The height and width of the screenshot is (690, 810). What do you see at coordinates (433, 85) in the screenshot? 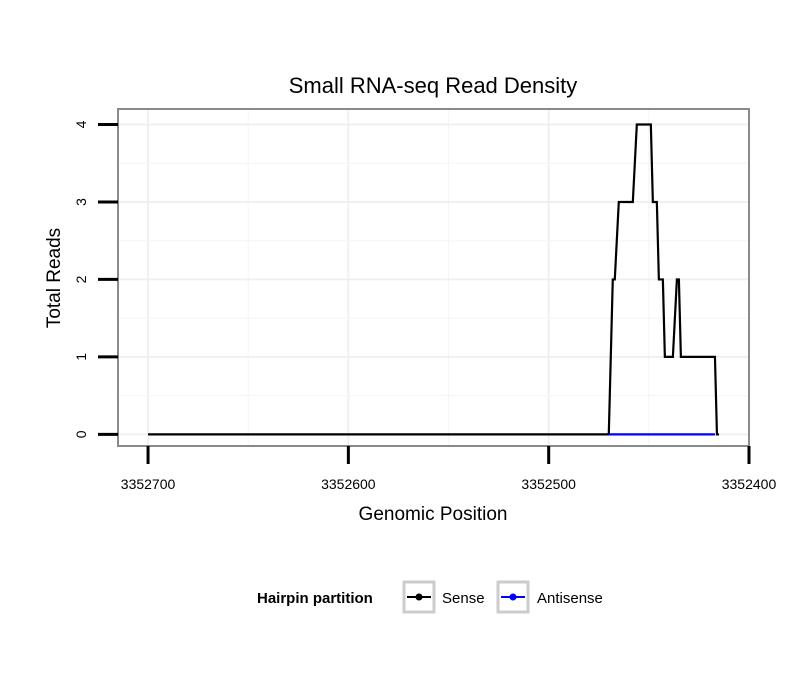
I see `chart-title: Small RNA-seq Read Density` at bounding box center [433, 85].